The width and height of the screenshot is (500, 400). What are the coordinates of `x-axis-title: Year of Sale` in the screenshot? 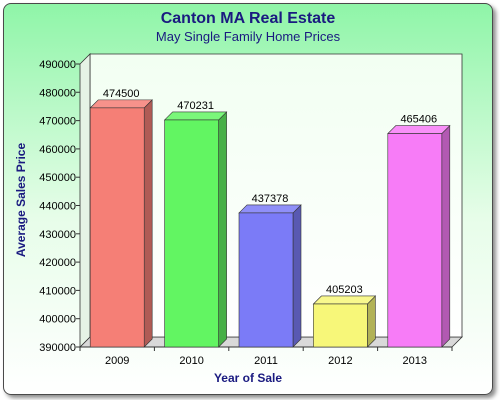 It's located at (248, 378).